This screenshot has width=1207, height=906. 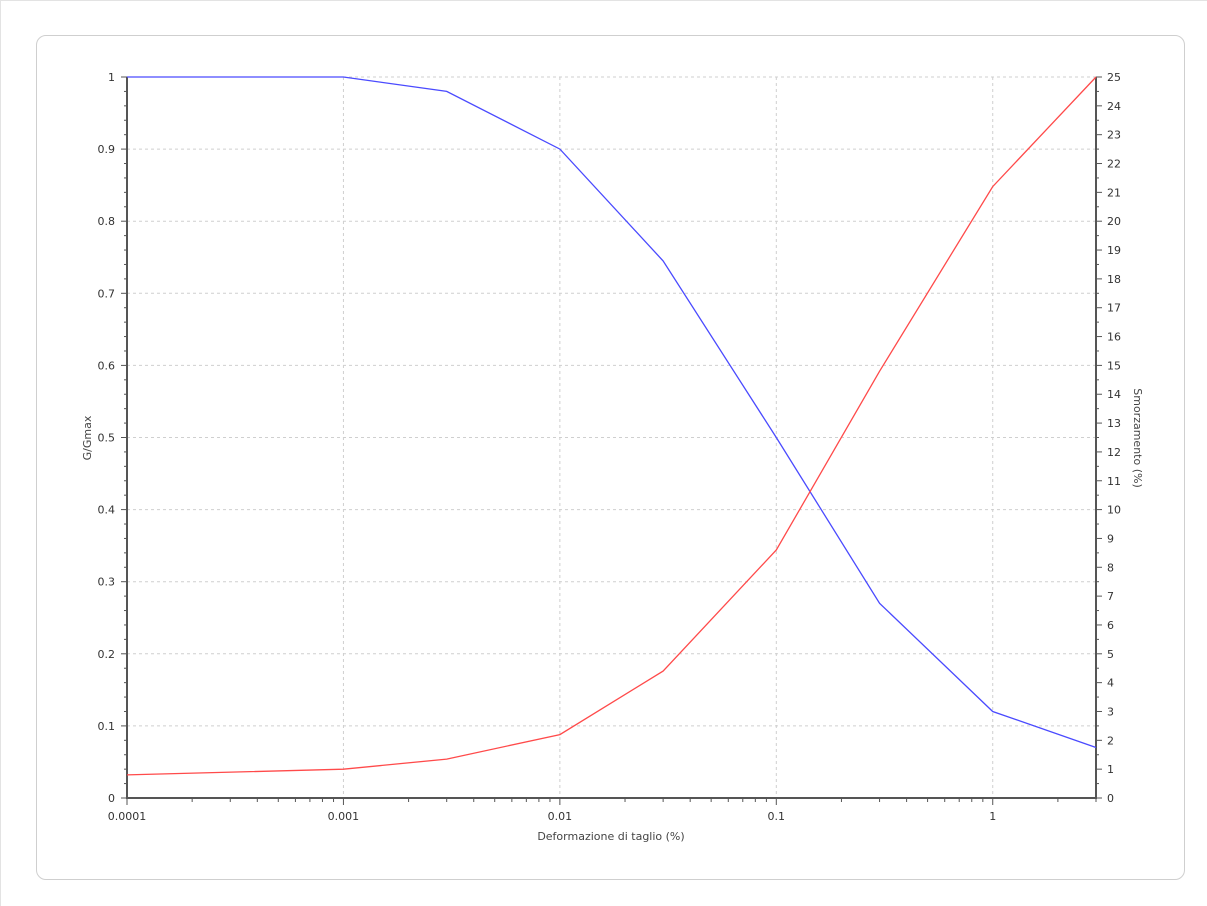 What do you see at coordinates (1114, 337) in the screenshot?
I see `y-right-tick-label: 16` at bounding box center [1114, 337].